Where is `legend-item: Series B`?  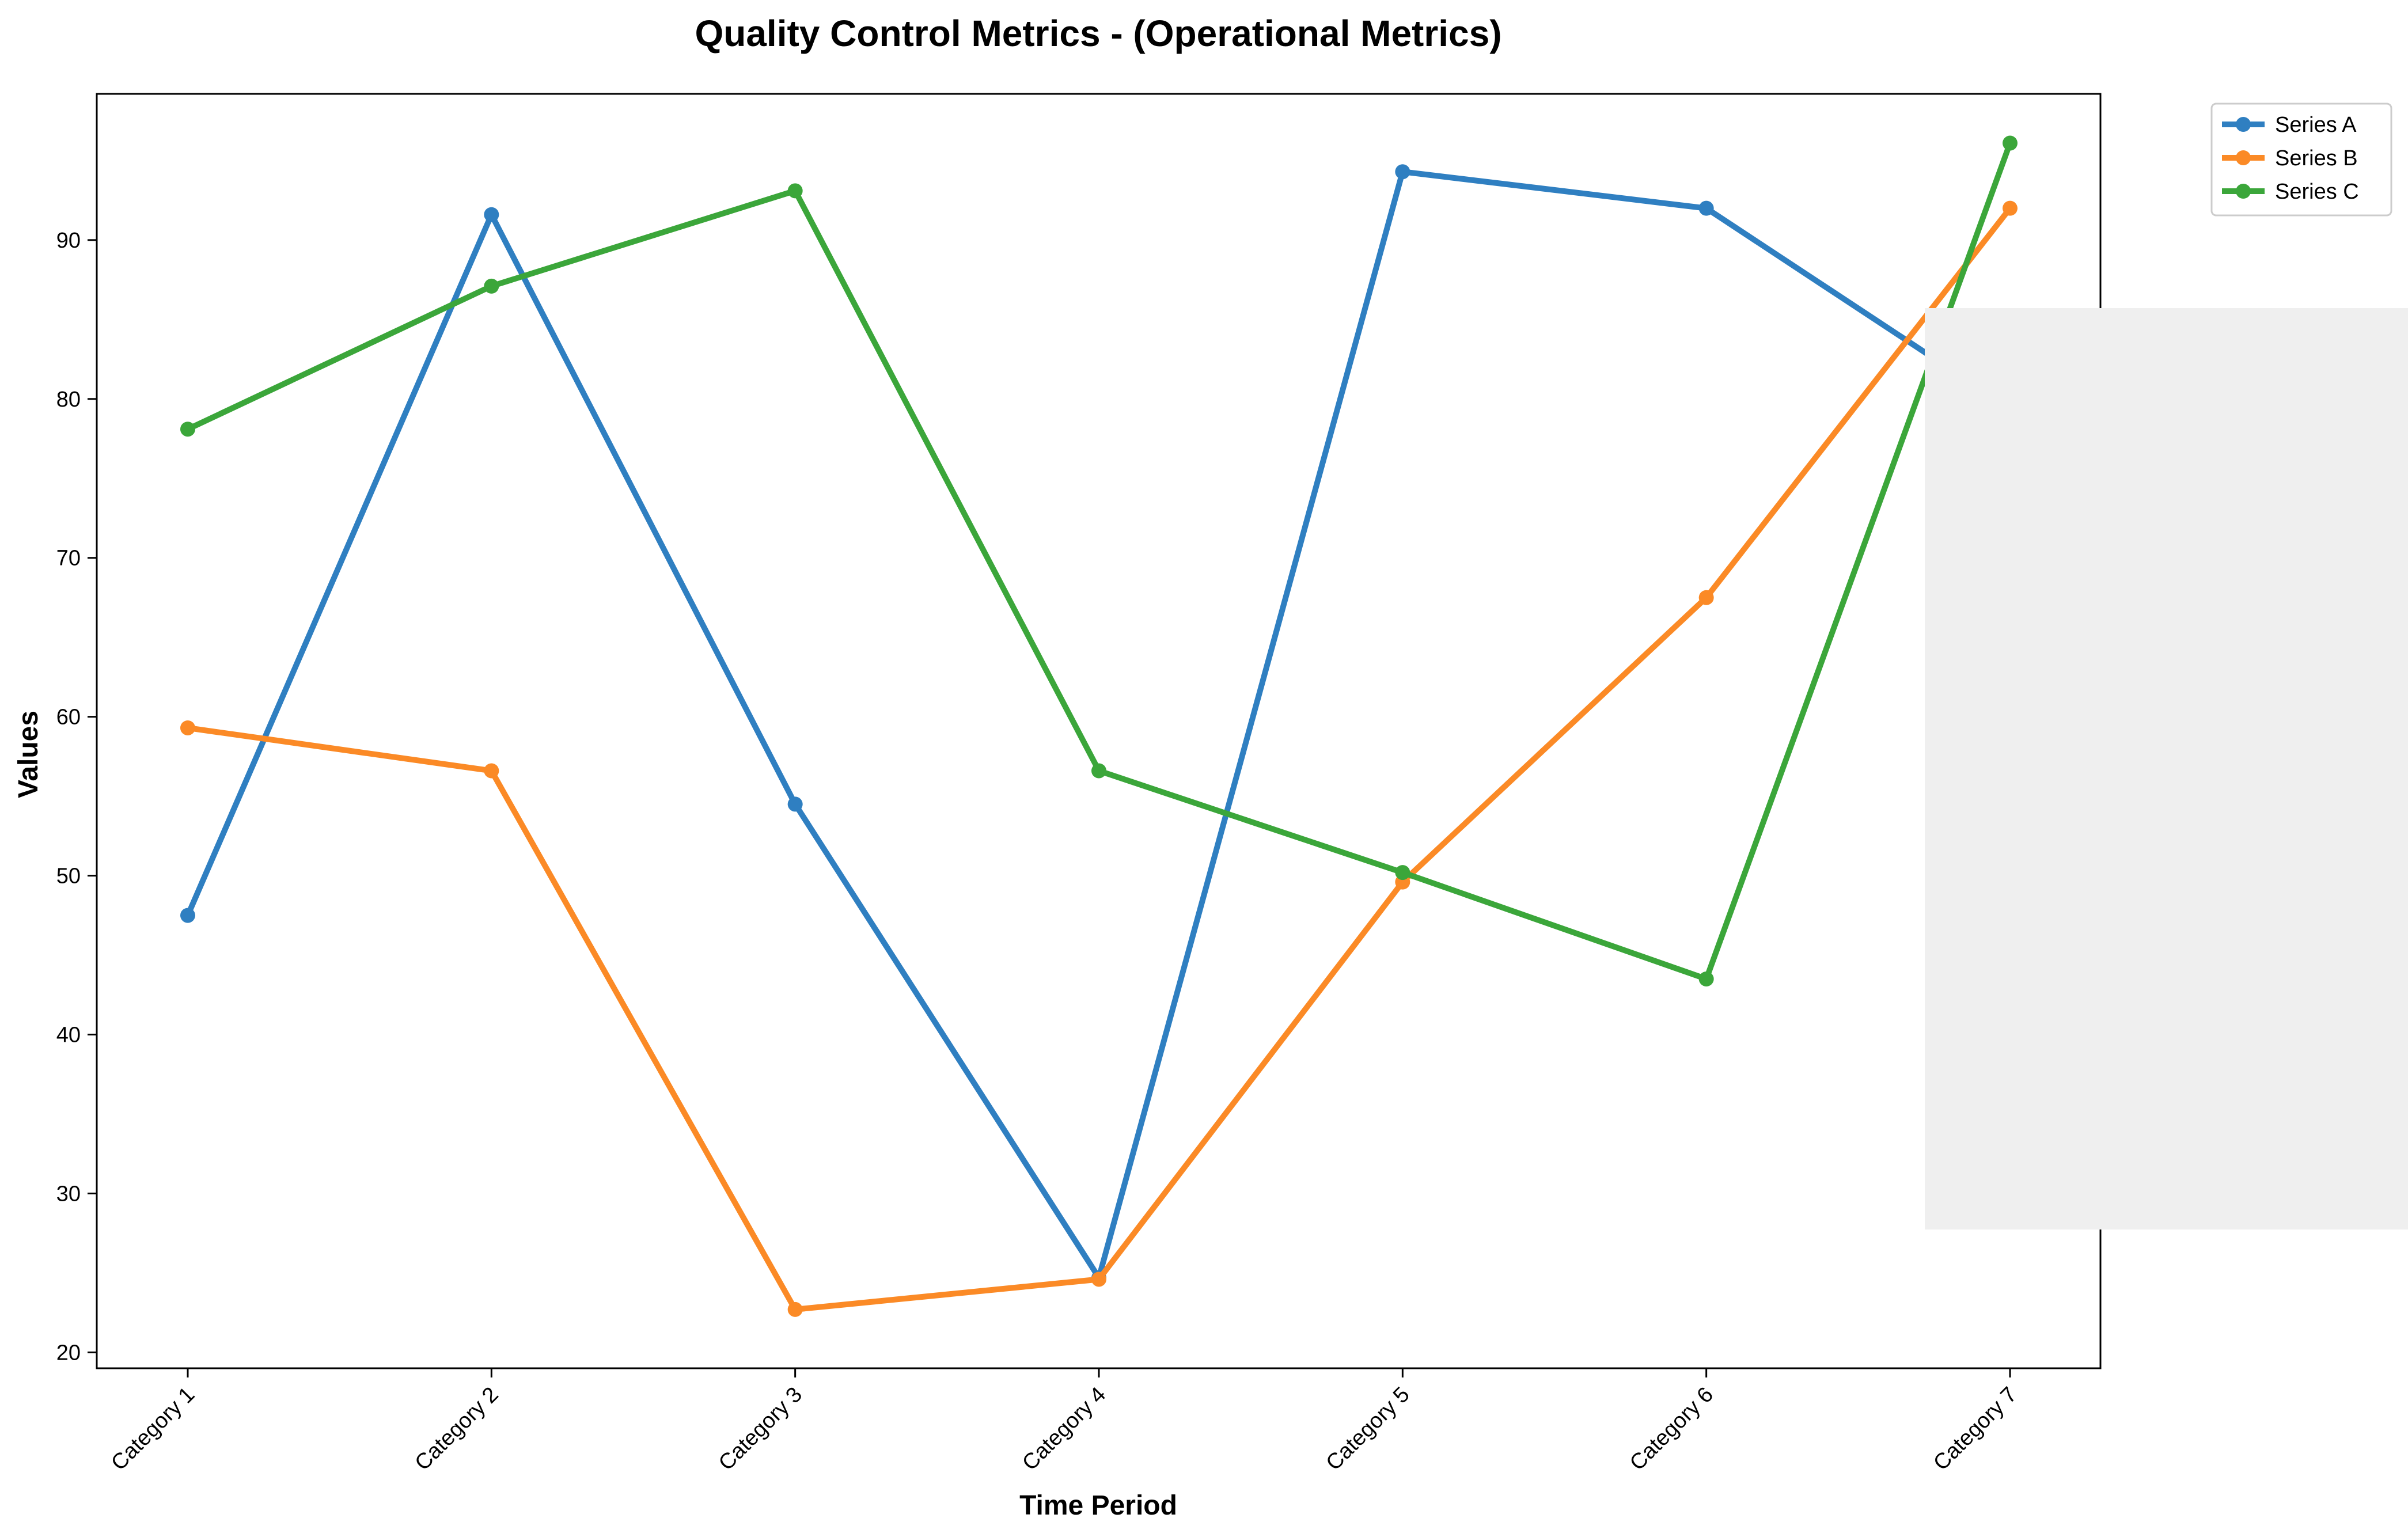
legend-item: Series B is located at coordinates (2290, 158).